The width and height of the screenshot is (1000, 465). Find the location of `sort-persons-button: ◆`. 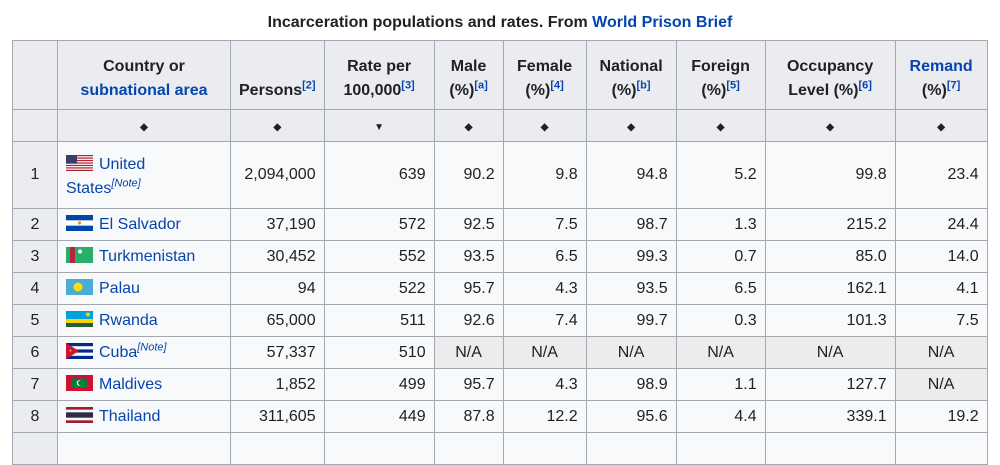

sort-persons-button: ◆ is located at coordinates (277, 125).